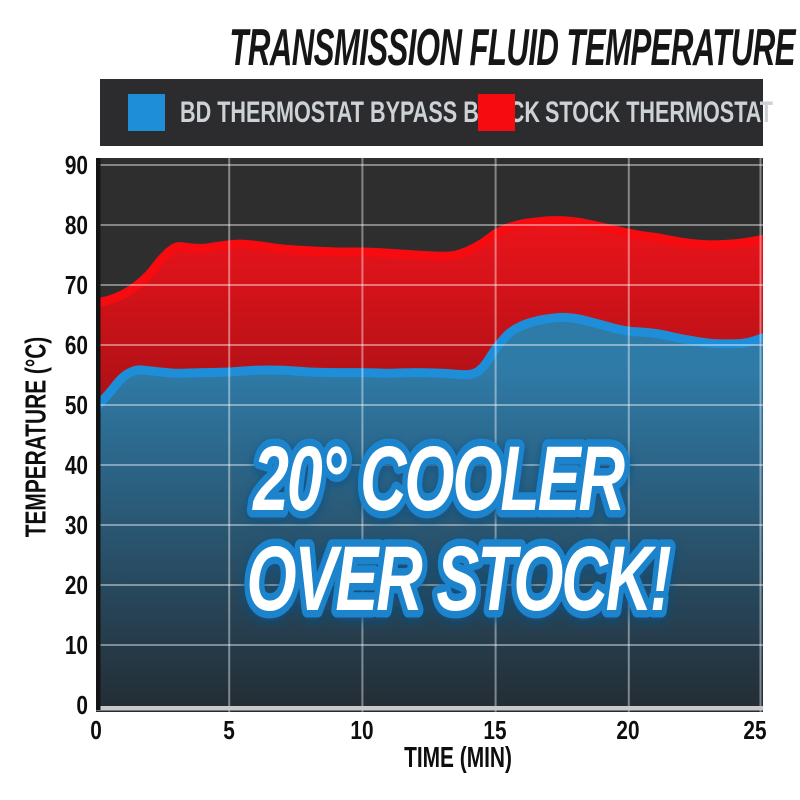  Describe the element at coordinates (458, 758) in the screenshot. I see `x-axis-title: TIME (MIN)` at that location.